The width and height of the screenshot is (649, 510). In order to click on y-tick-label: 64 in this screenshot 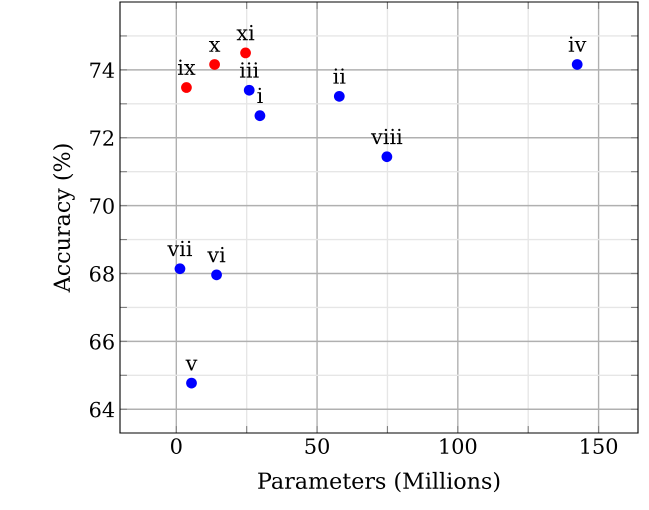, I will do `click(102, 410)`.